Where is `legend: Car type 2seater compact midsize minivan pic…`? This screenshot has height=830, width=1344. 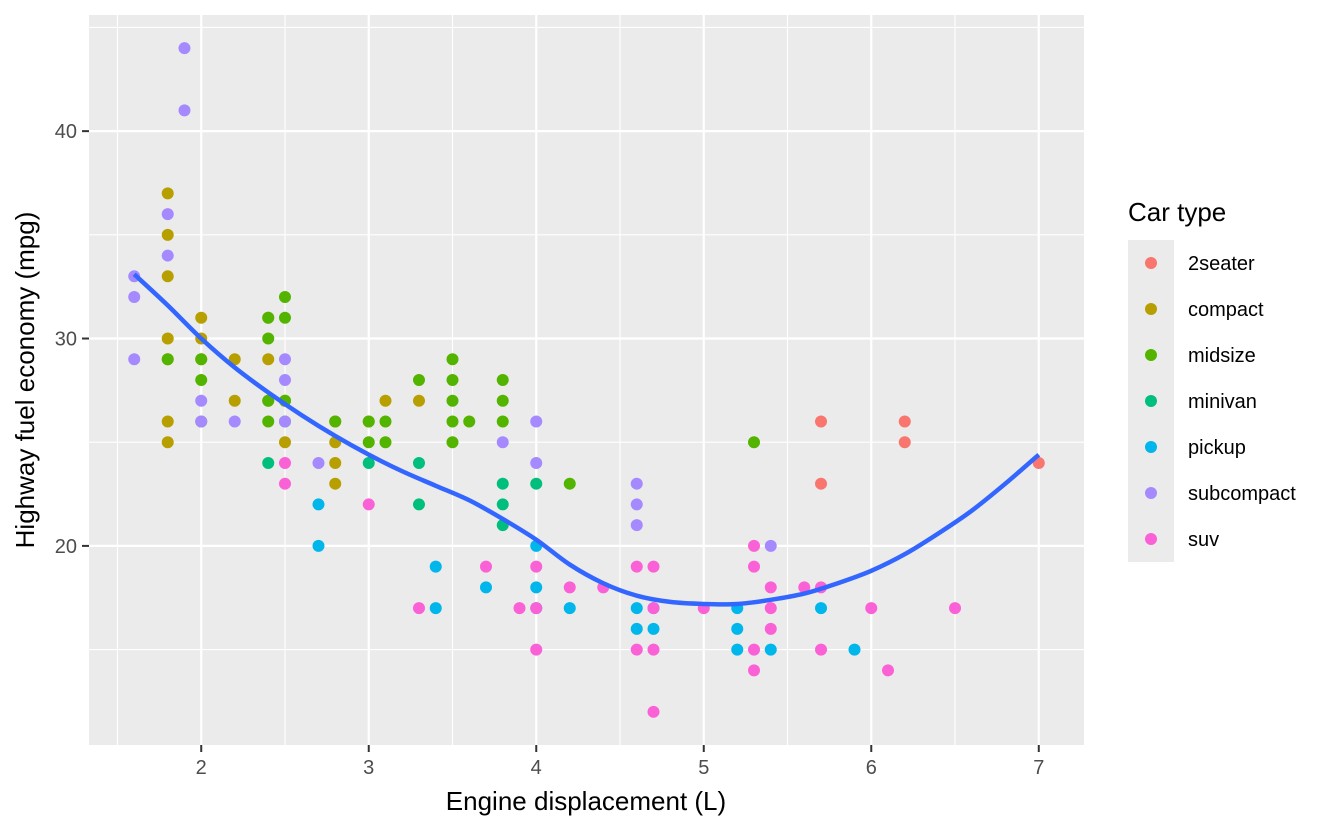
legend: Car type 2seater compact midsize minivan pic… is located at coordinates (1212, 379).